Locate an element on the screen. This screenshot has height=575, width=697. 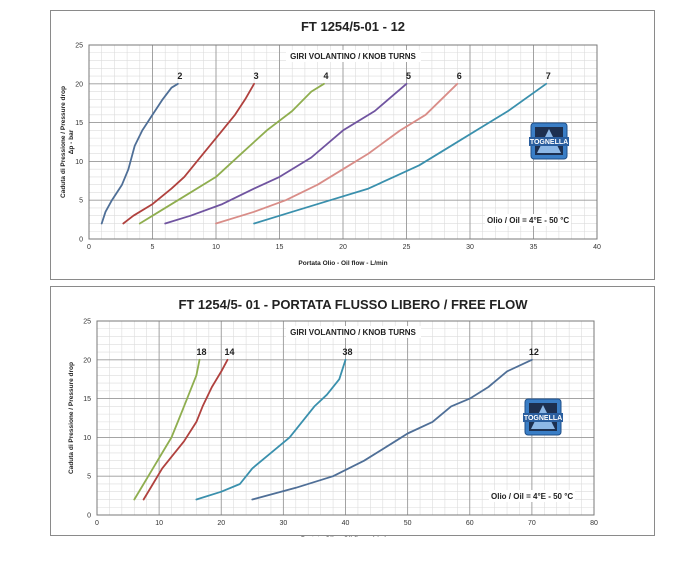
x-tick-label: 60 is located at coordinates (470, 523).